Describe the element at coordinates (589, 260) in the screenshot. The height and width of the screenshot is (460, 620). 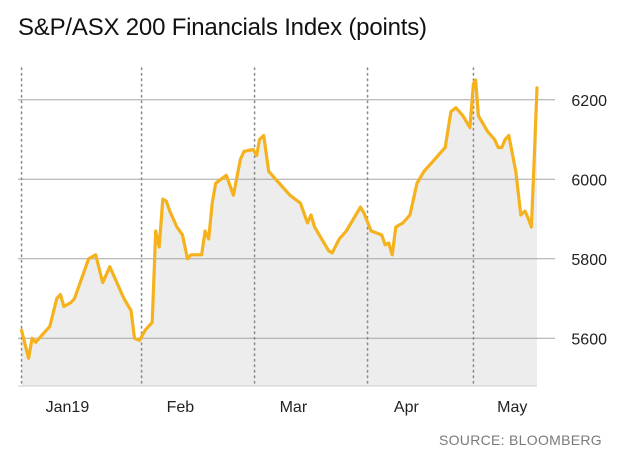
I see `y-tick-label-5800: 5800` at that location.